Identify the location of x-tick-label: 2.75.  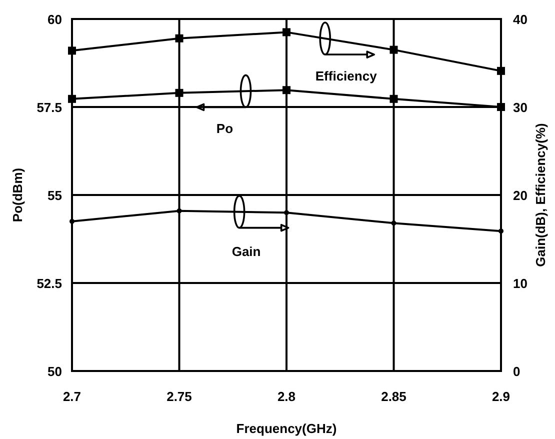
(179, 396).